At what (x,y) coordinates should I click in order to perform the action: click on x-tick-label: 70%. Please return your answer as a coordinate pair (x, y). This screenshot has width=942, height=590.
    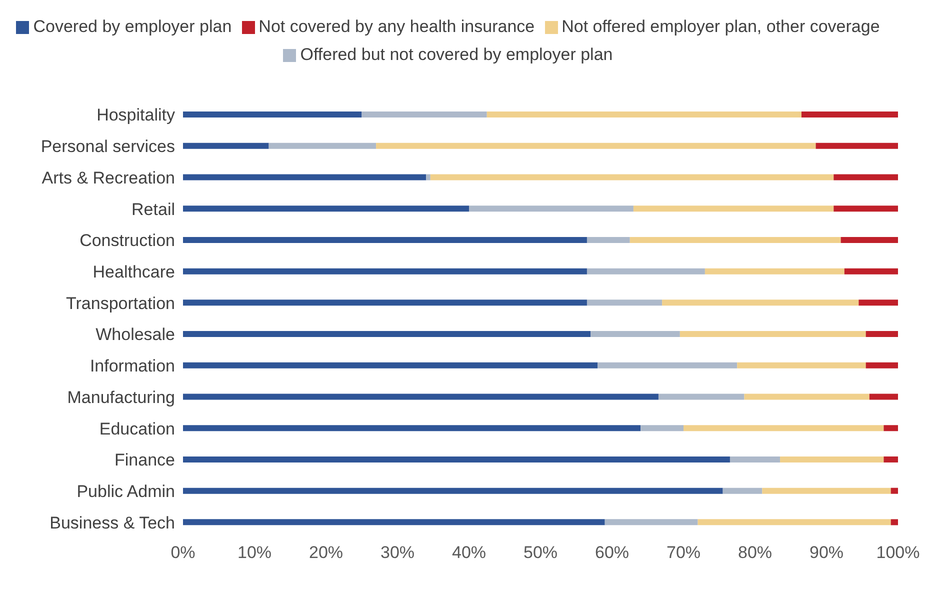
    Looking at the image, I should click on (683, 552).